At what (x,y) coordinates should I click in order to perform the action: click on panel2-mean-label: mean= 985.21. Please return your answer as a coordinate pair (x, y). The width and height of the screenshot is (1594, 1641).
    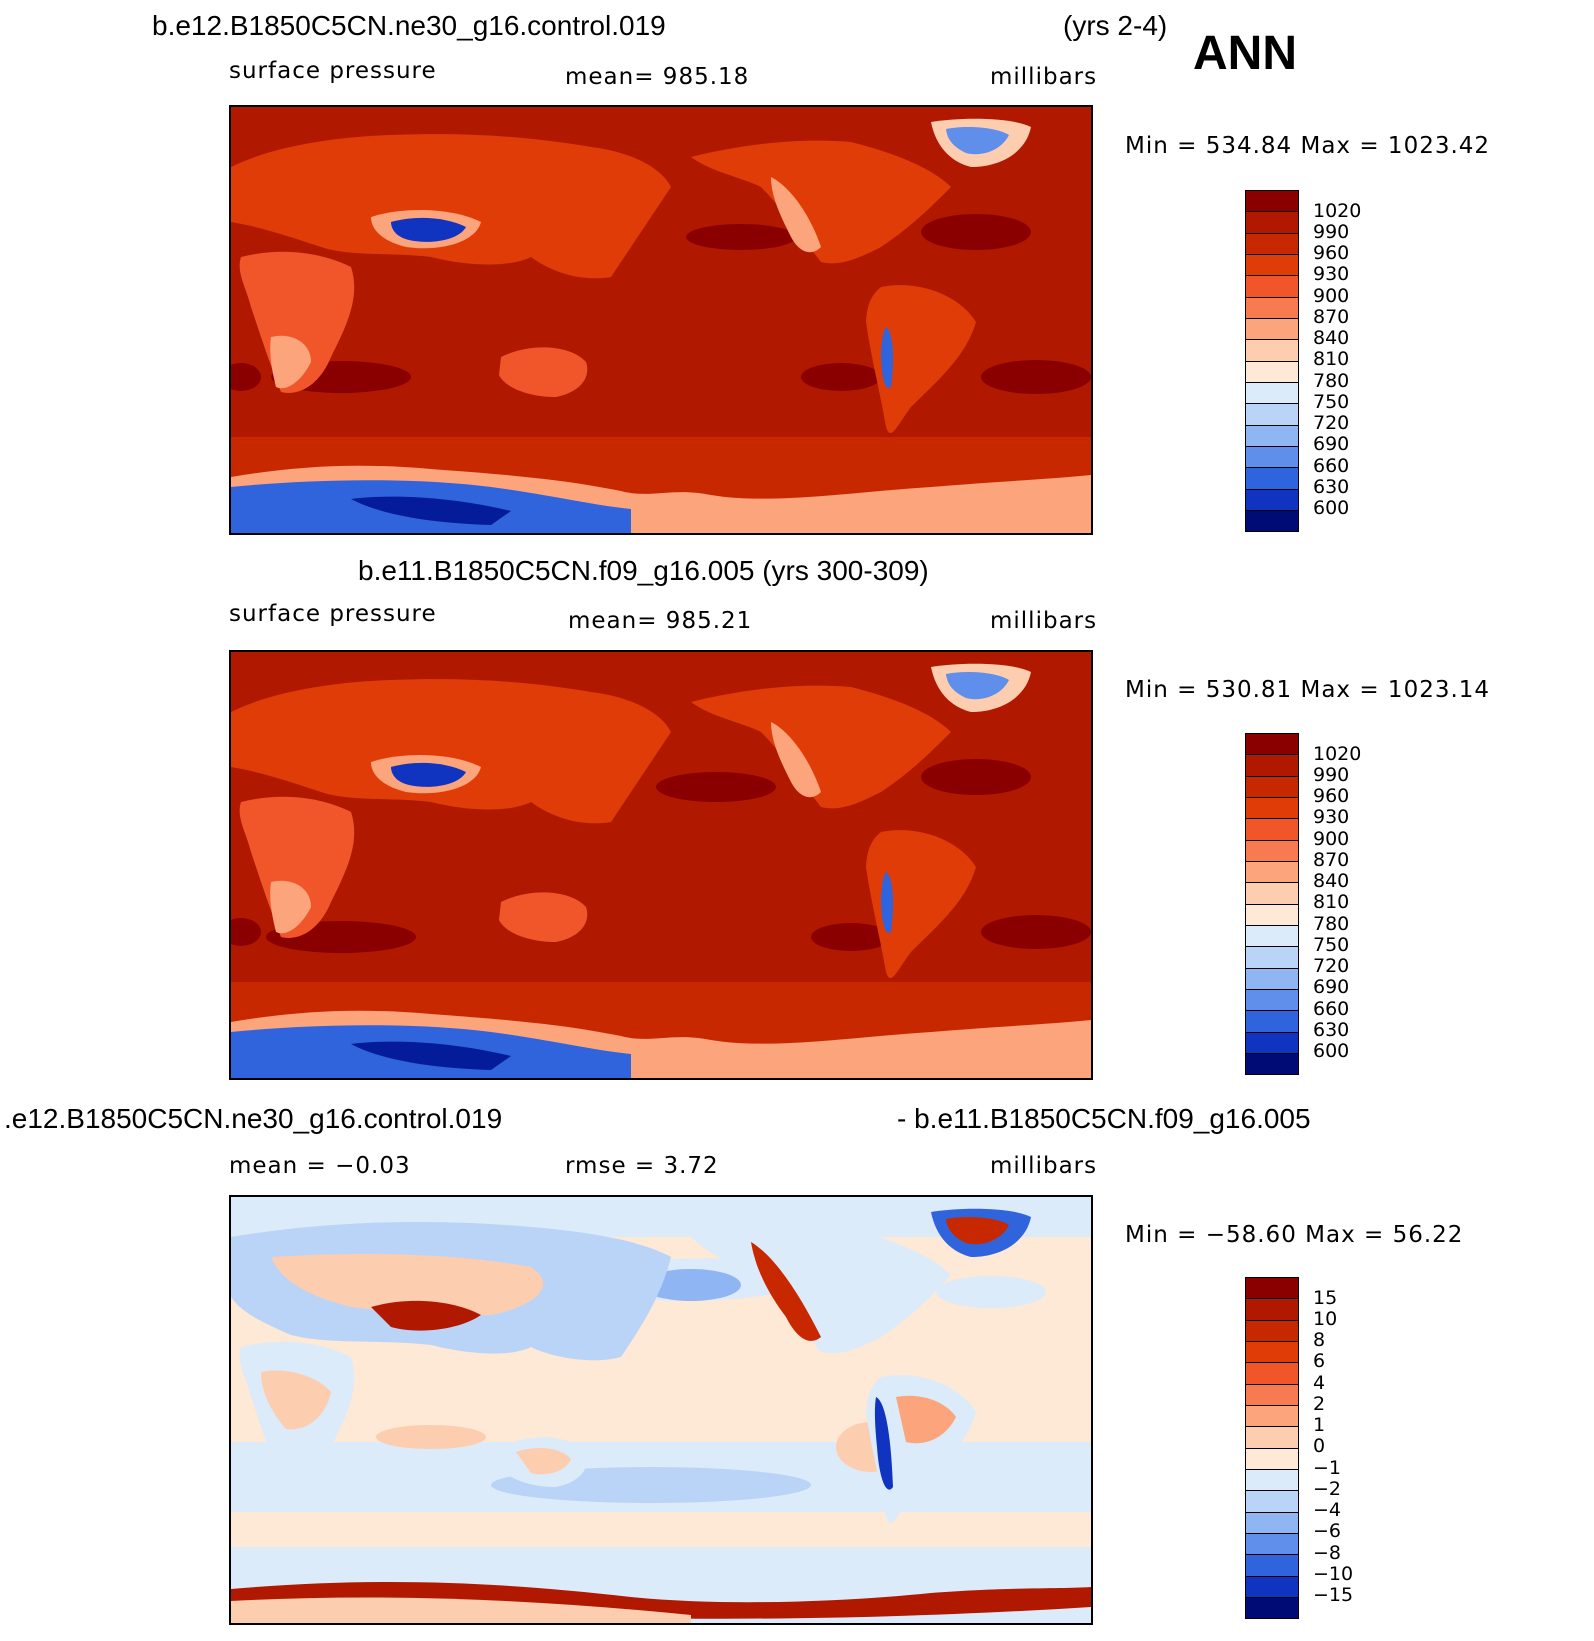
    Looking at the image, I should click on (660, 621).